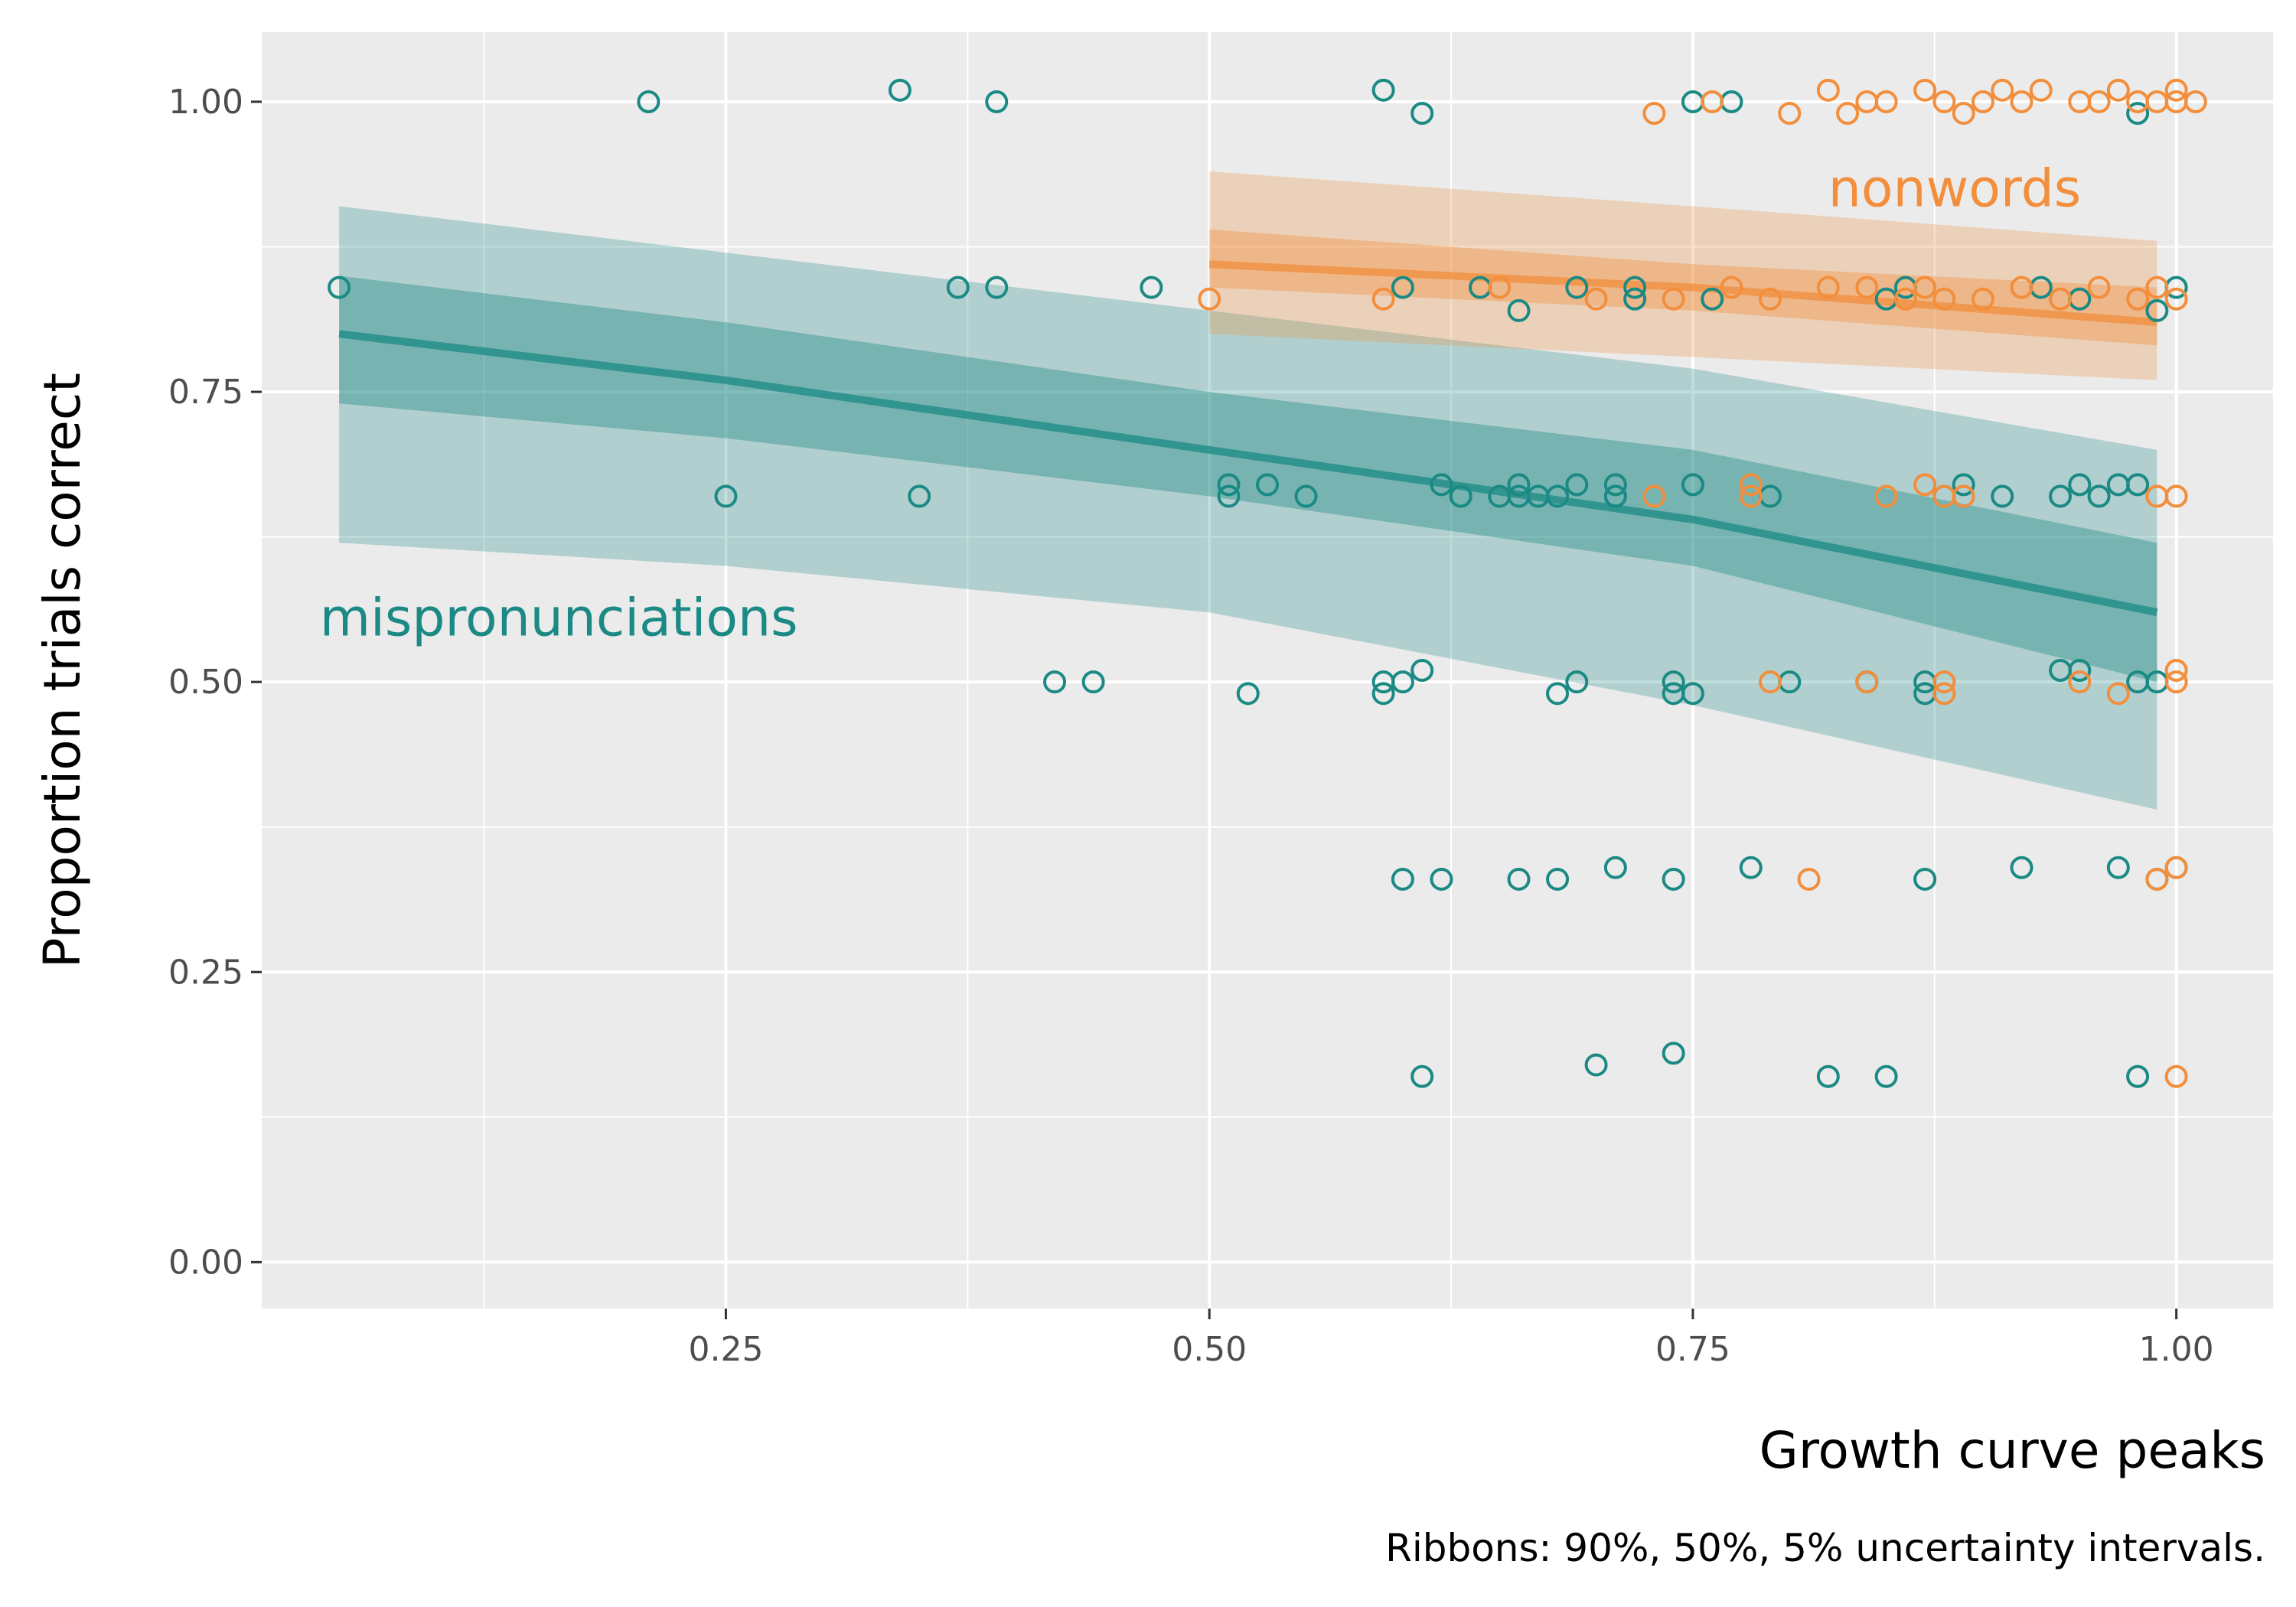 The width and height of the screenshot is (2296, 1607). What do you see at coordinates (1692, 1349) in the screenshot?
I see `x-tick-label: 0.75` at bounding box center [1692, 1349].